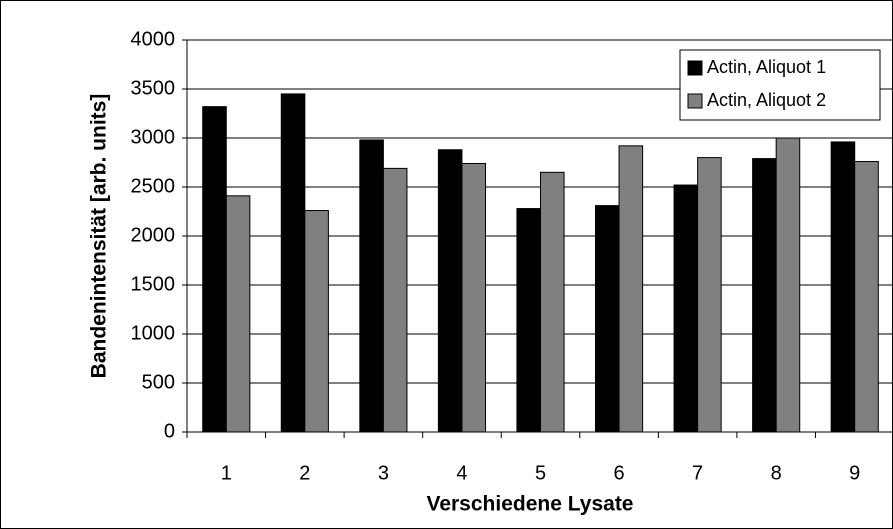 This screenshot has width=893, height=529. I want to click on x-tick-label: 5, so click(540, 473).